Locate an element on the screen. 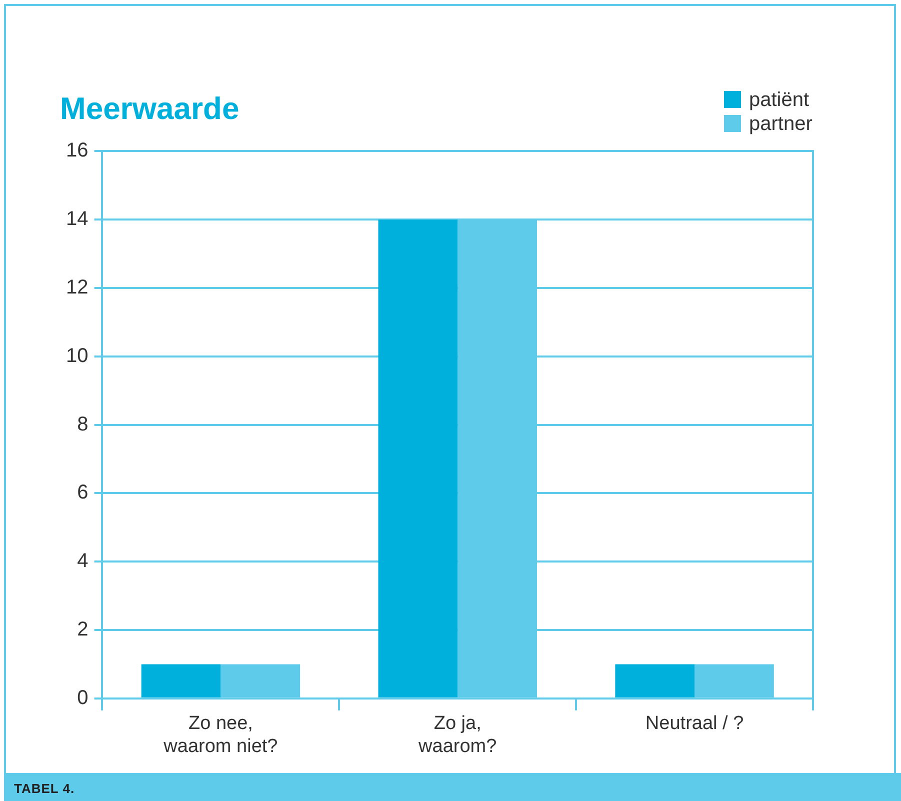 Image resolution: width=901 pixels, height=801 pixels. chart-title: Meerwaarde is located at coordinates (150, 108).